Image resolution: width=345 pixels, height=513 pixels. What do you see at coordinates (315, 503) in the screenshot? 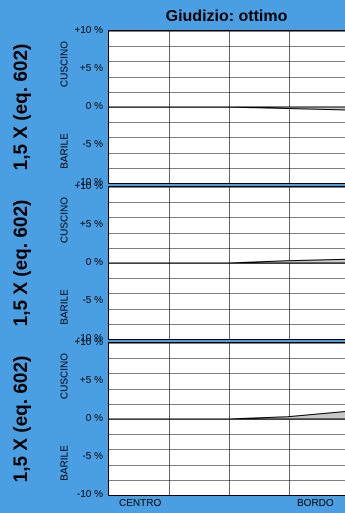
I see `x-label-edge: BORDO` at bounding box center [315, 503].